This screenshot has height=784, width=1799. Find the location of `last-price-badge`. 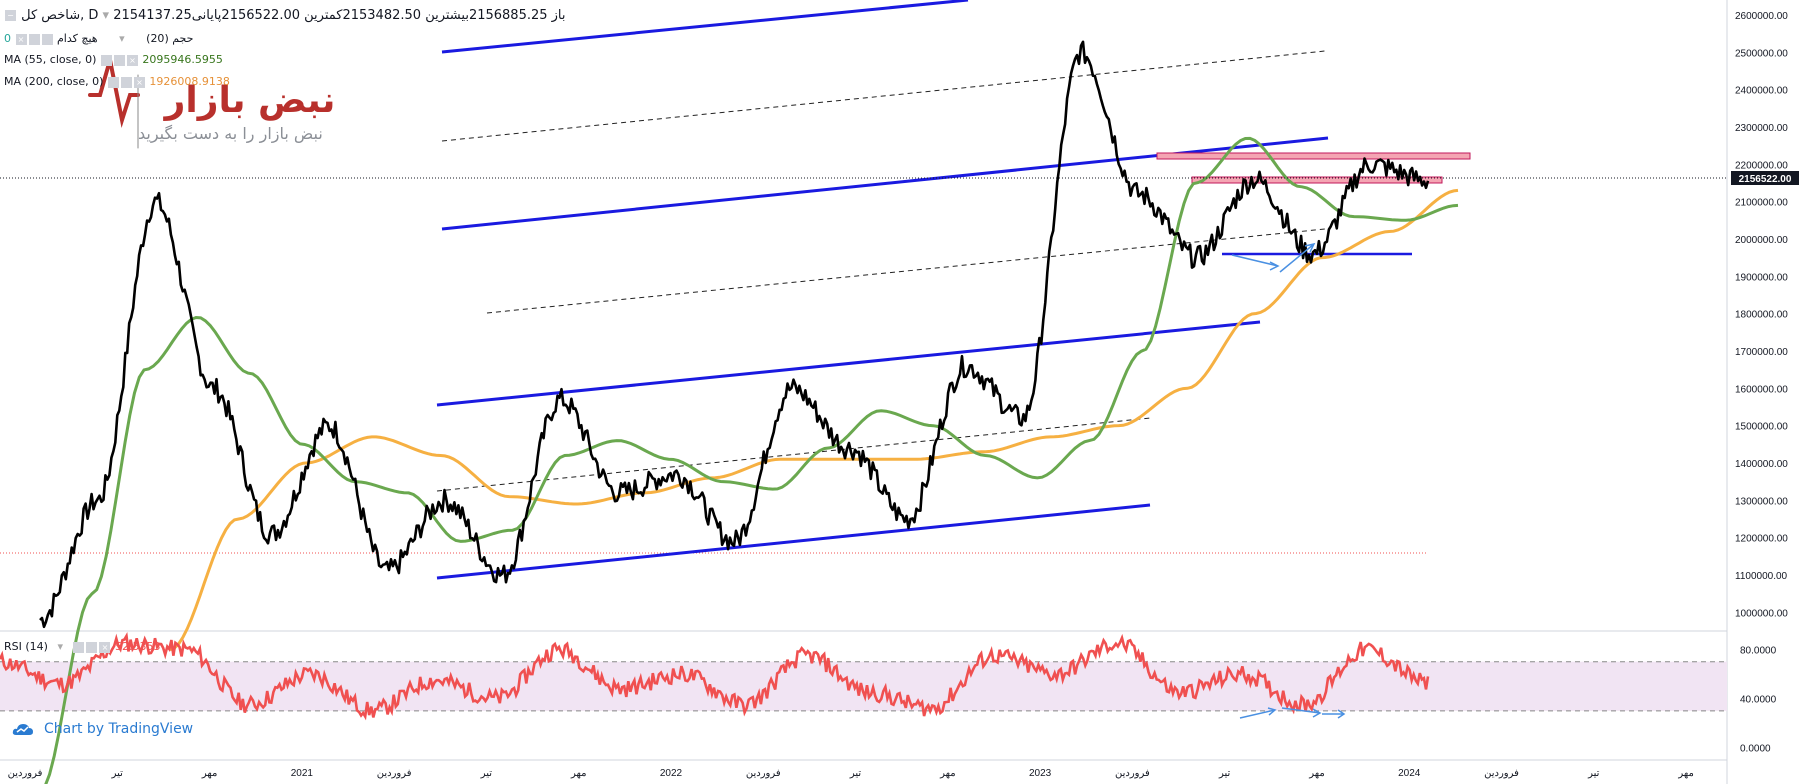

last-price-badge is located at coordinates (1765, 178).